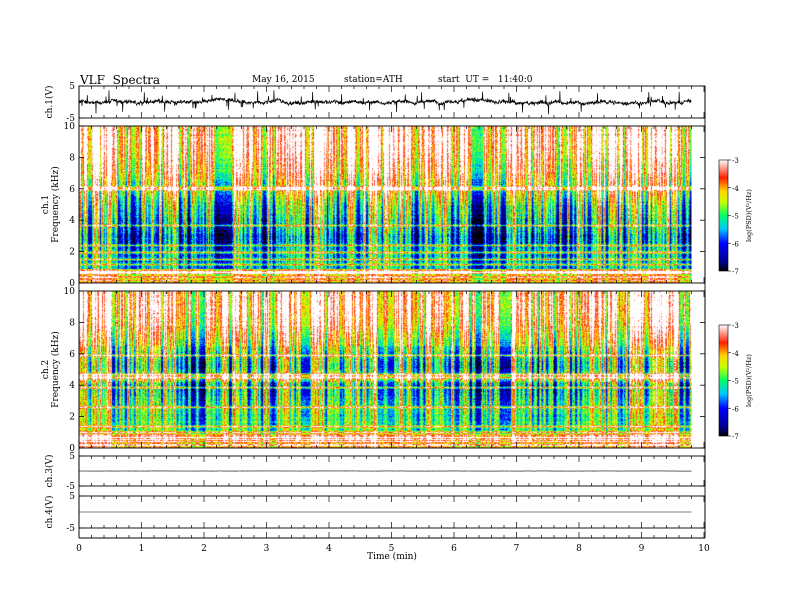  Describe the element at coordinates (454, 549) in the screenshot. I see `x-tick-label: 6` at that location.